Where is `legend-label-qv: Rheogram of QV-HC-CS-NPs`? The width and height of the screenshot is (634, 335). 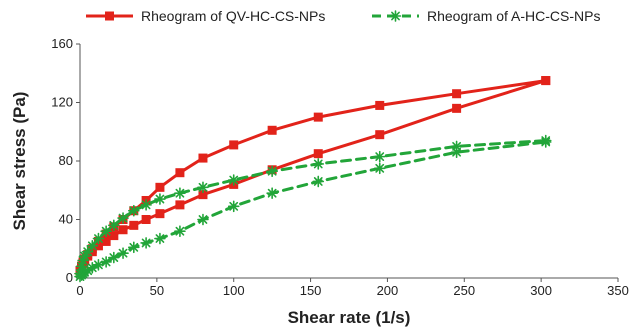
legend-label-qv: Rheogram of QV-HC-CS-NPs is located at coordinates (233, 16).